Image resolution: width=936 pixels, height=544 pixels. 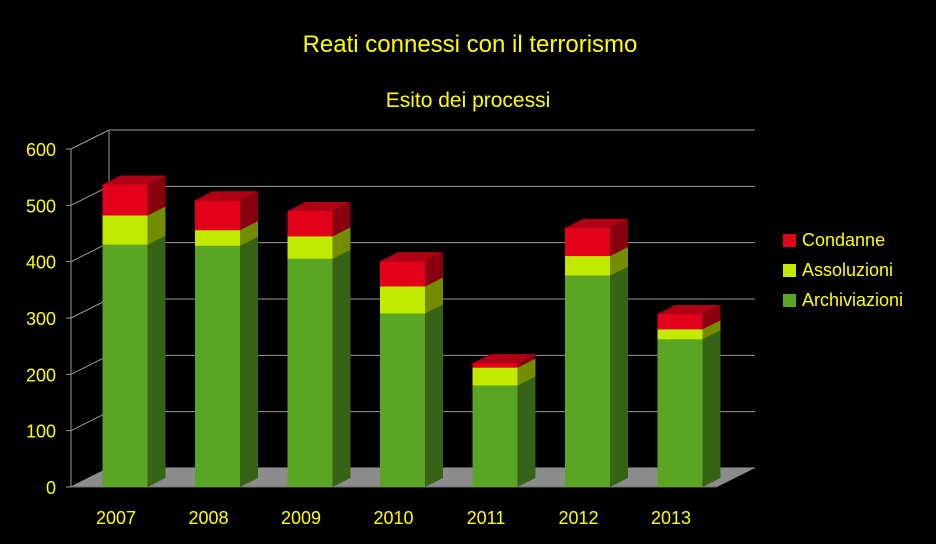 What do you see at coordinates (208, 518) in the screenshot?
I see `x-tick-label: 2008` at bounding box center [208, 518].